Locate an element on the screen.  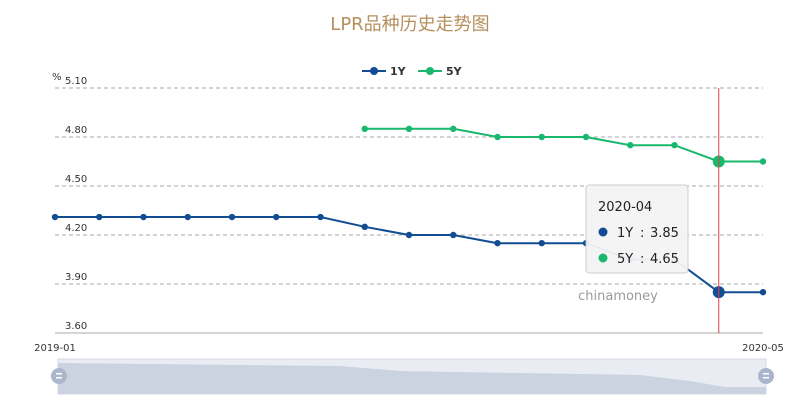
zoom-handle-left is located at coordinates (59, 376).